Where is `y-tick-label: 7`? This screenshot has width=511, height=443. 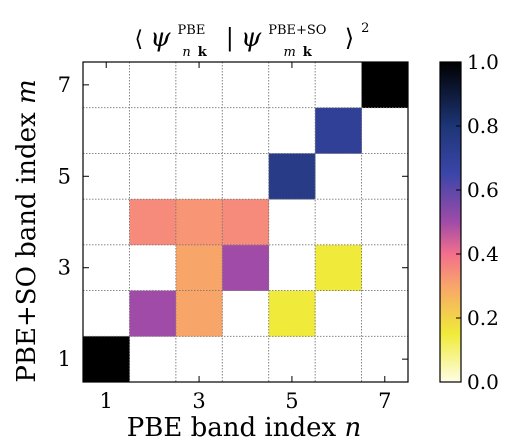
y-tick-label: 7 is located at coordinates (64, 85).